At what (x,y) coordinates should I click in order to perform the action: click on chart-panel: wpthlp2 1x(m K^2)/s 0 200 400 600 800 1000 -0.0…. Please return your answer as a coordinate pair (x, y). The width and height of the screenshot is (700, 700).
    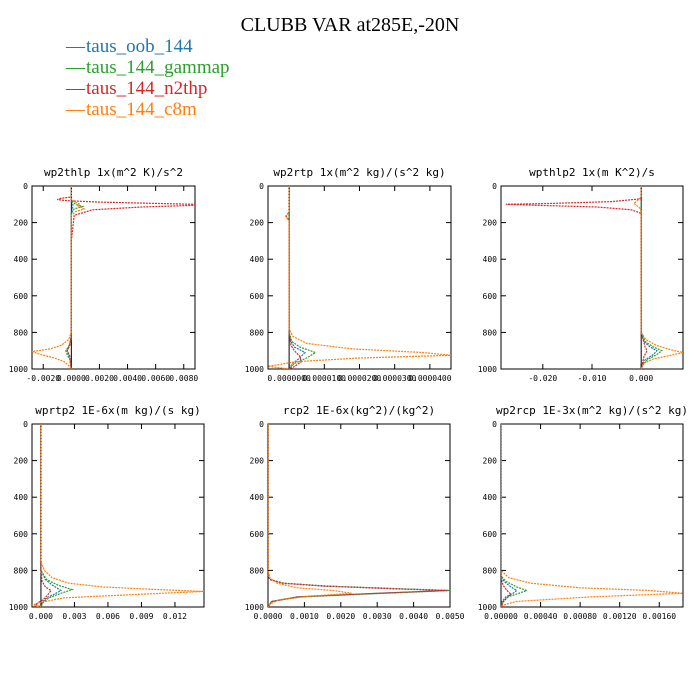
    Looking at the image, I should click on (581, 274).